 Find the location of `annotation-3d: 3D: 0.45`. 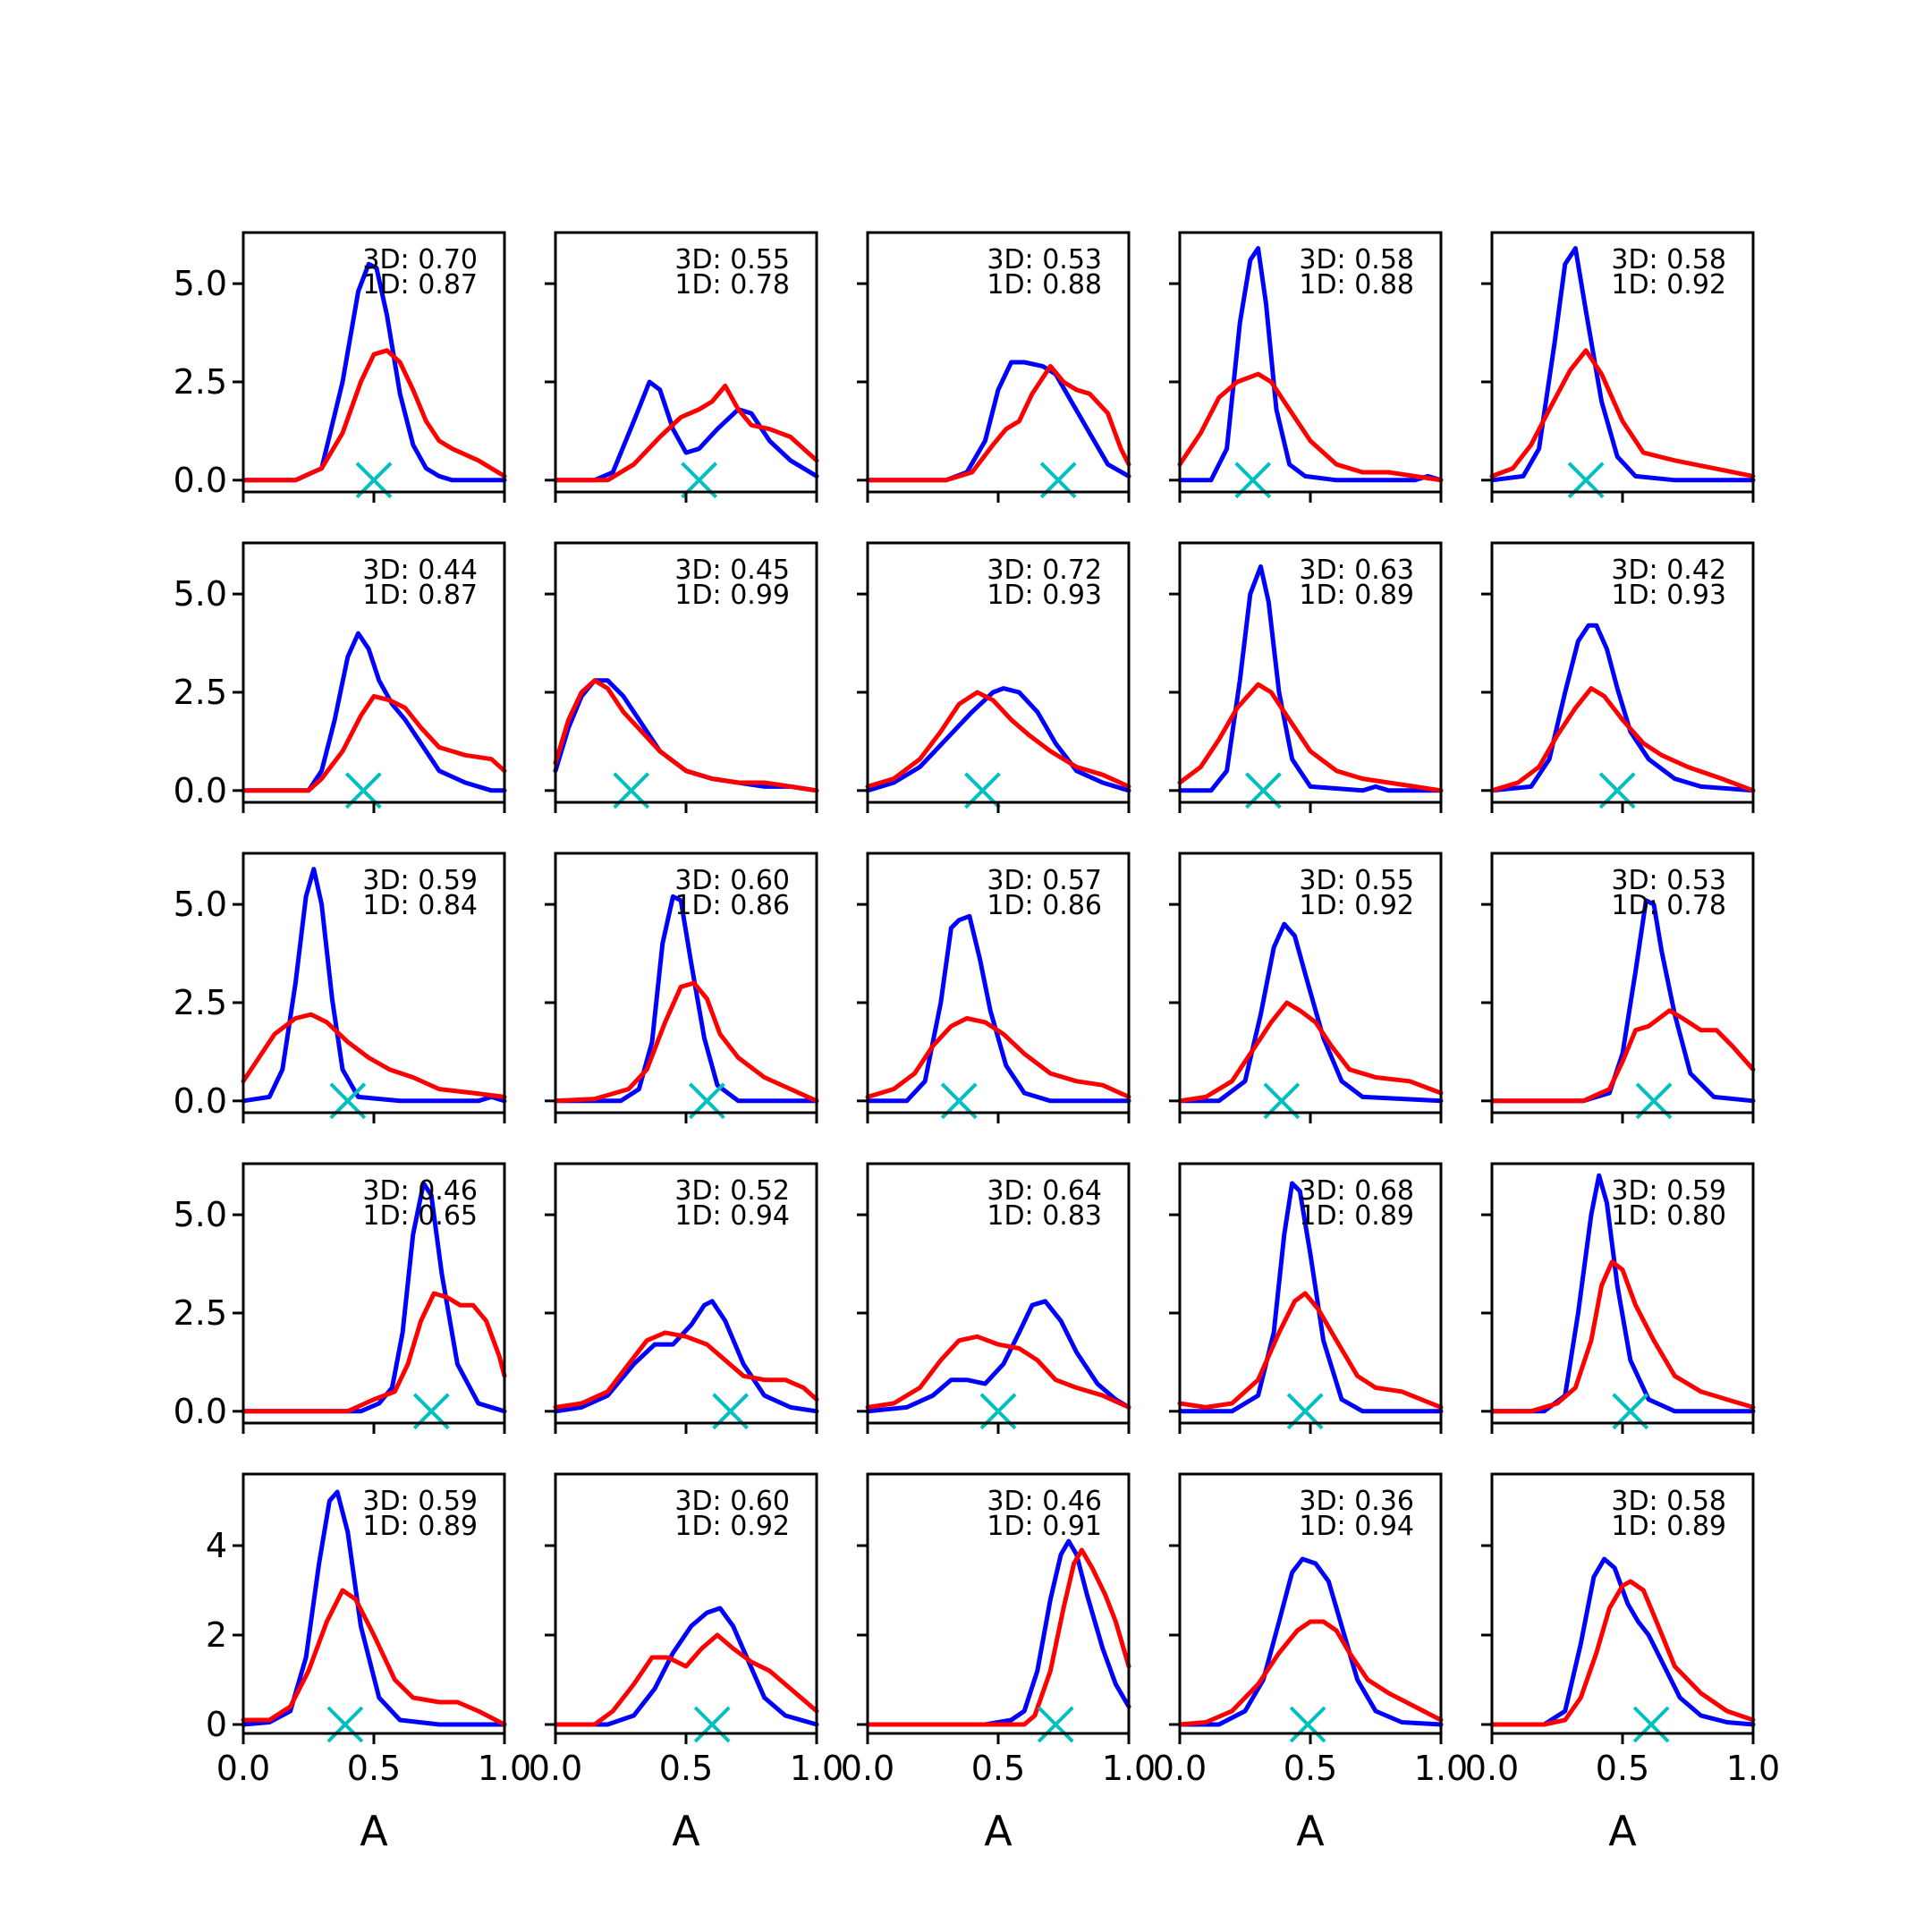

annotation-3d: 3D: 0.45 is located at coordinates (732, 570).